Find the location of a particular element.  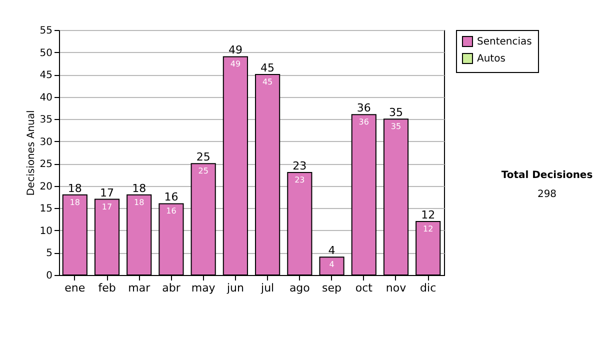

total-label: 4 is located at coordinates (332, 251).